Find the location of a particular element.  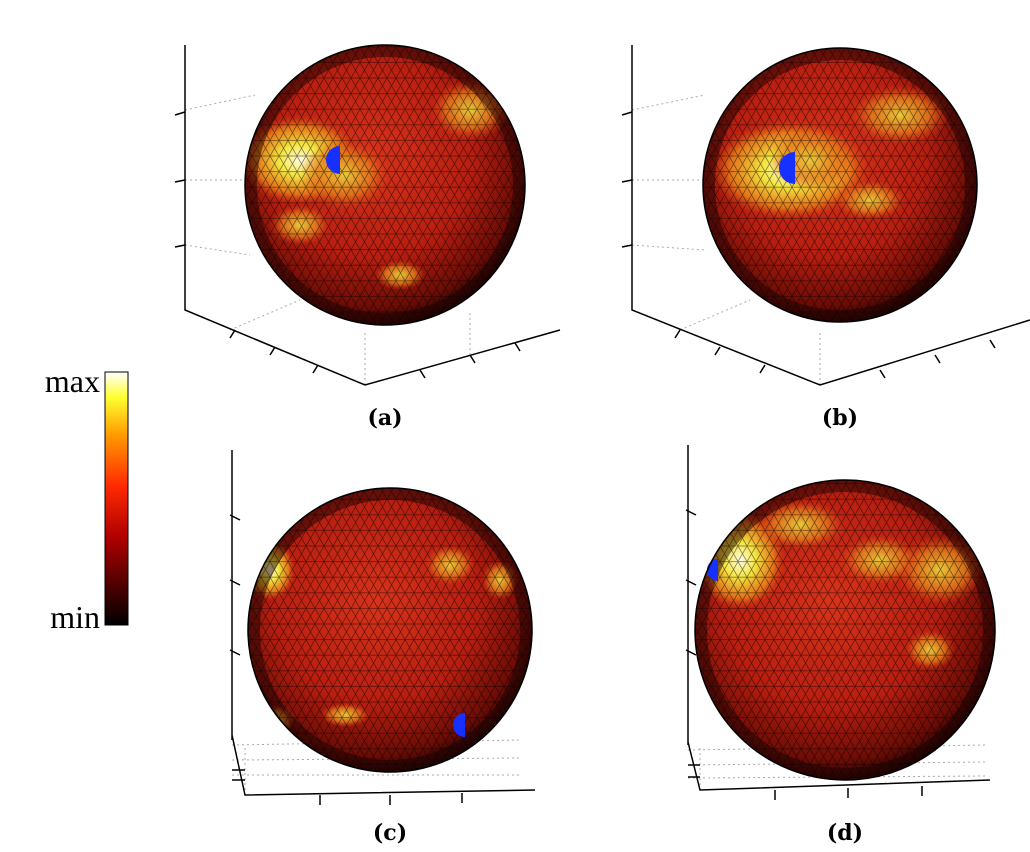

colorbar: max min is located at coordinates (87, 499).